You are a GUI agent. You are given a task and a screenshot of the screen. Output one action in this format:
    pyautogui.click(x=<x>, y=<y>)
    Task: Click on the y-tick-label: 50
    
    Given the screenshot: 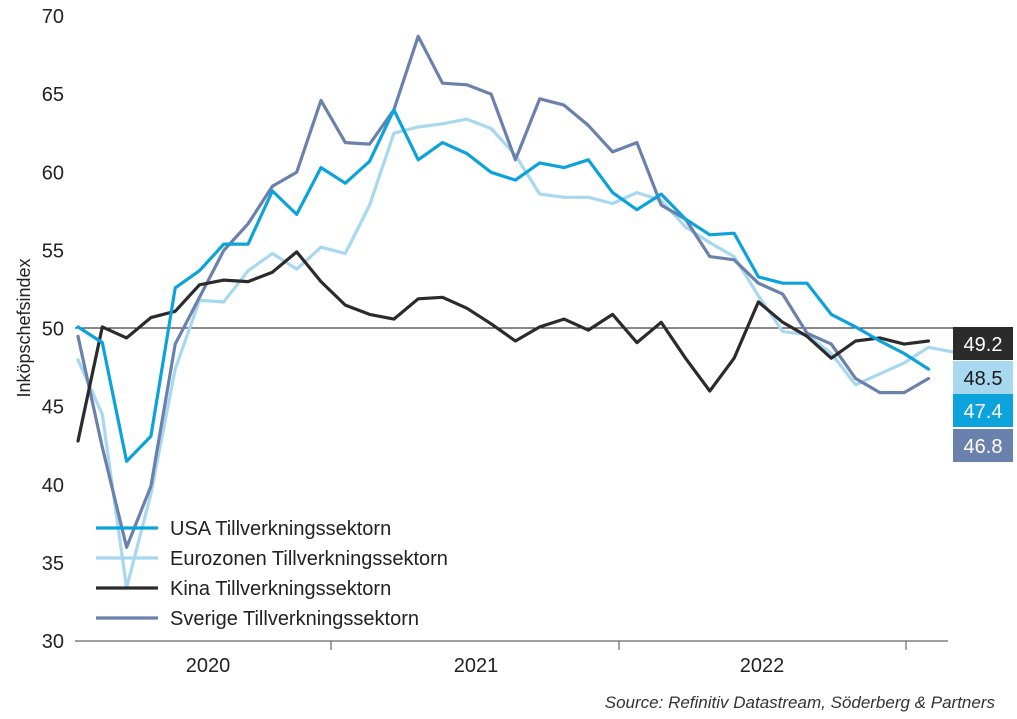 What is the action you would take?
    pyautogui.click(x=53, y=330)
    